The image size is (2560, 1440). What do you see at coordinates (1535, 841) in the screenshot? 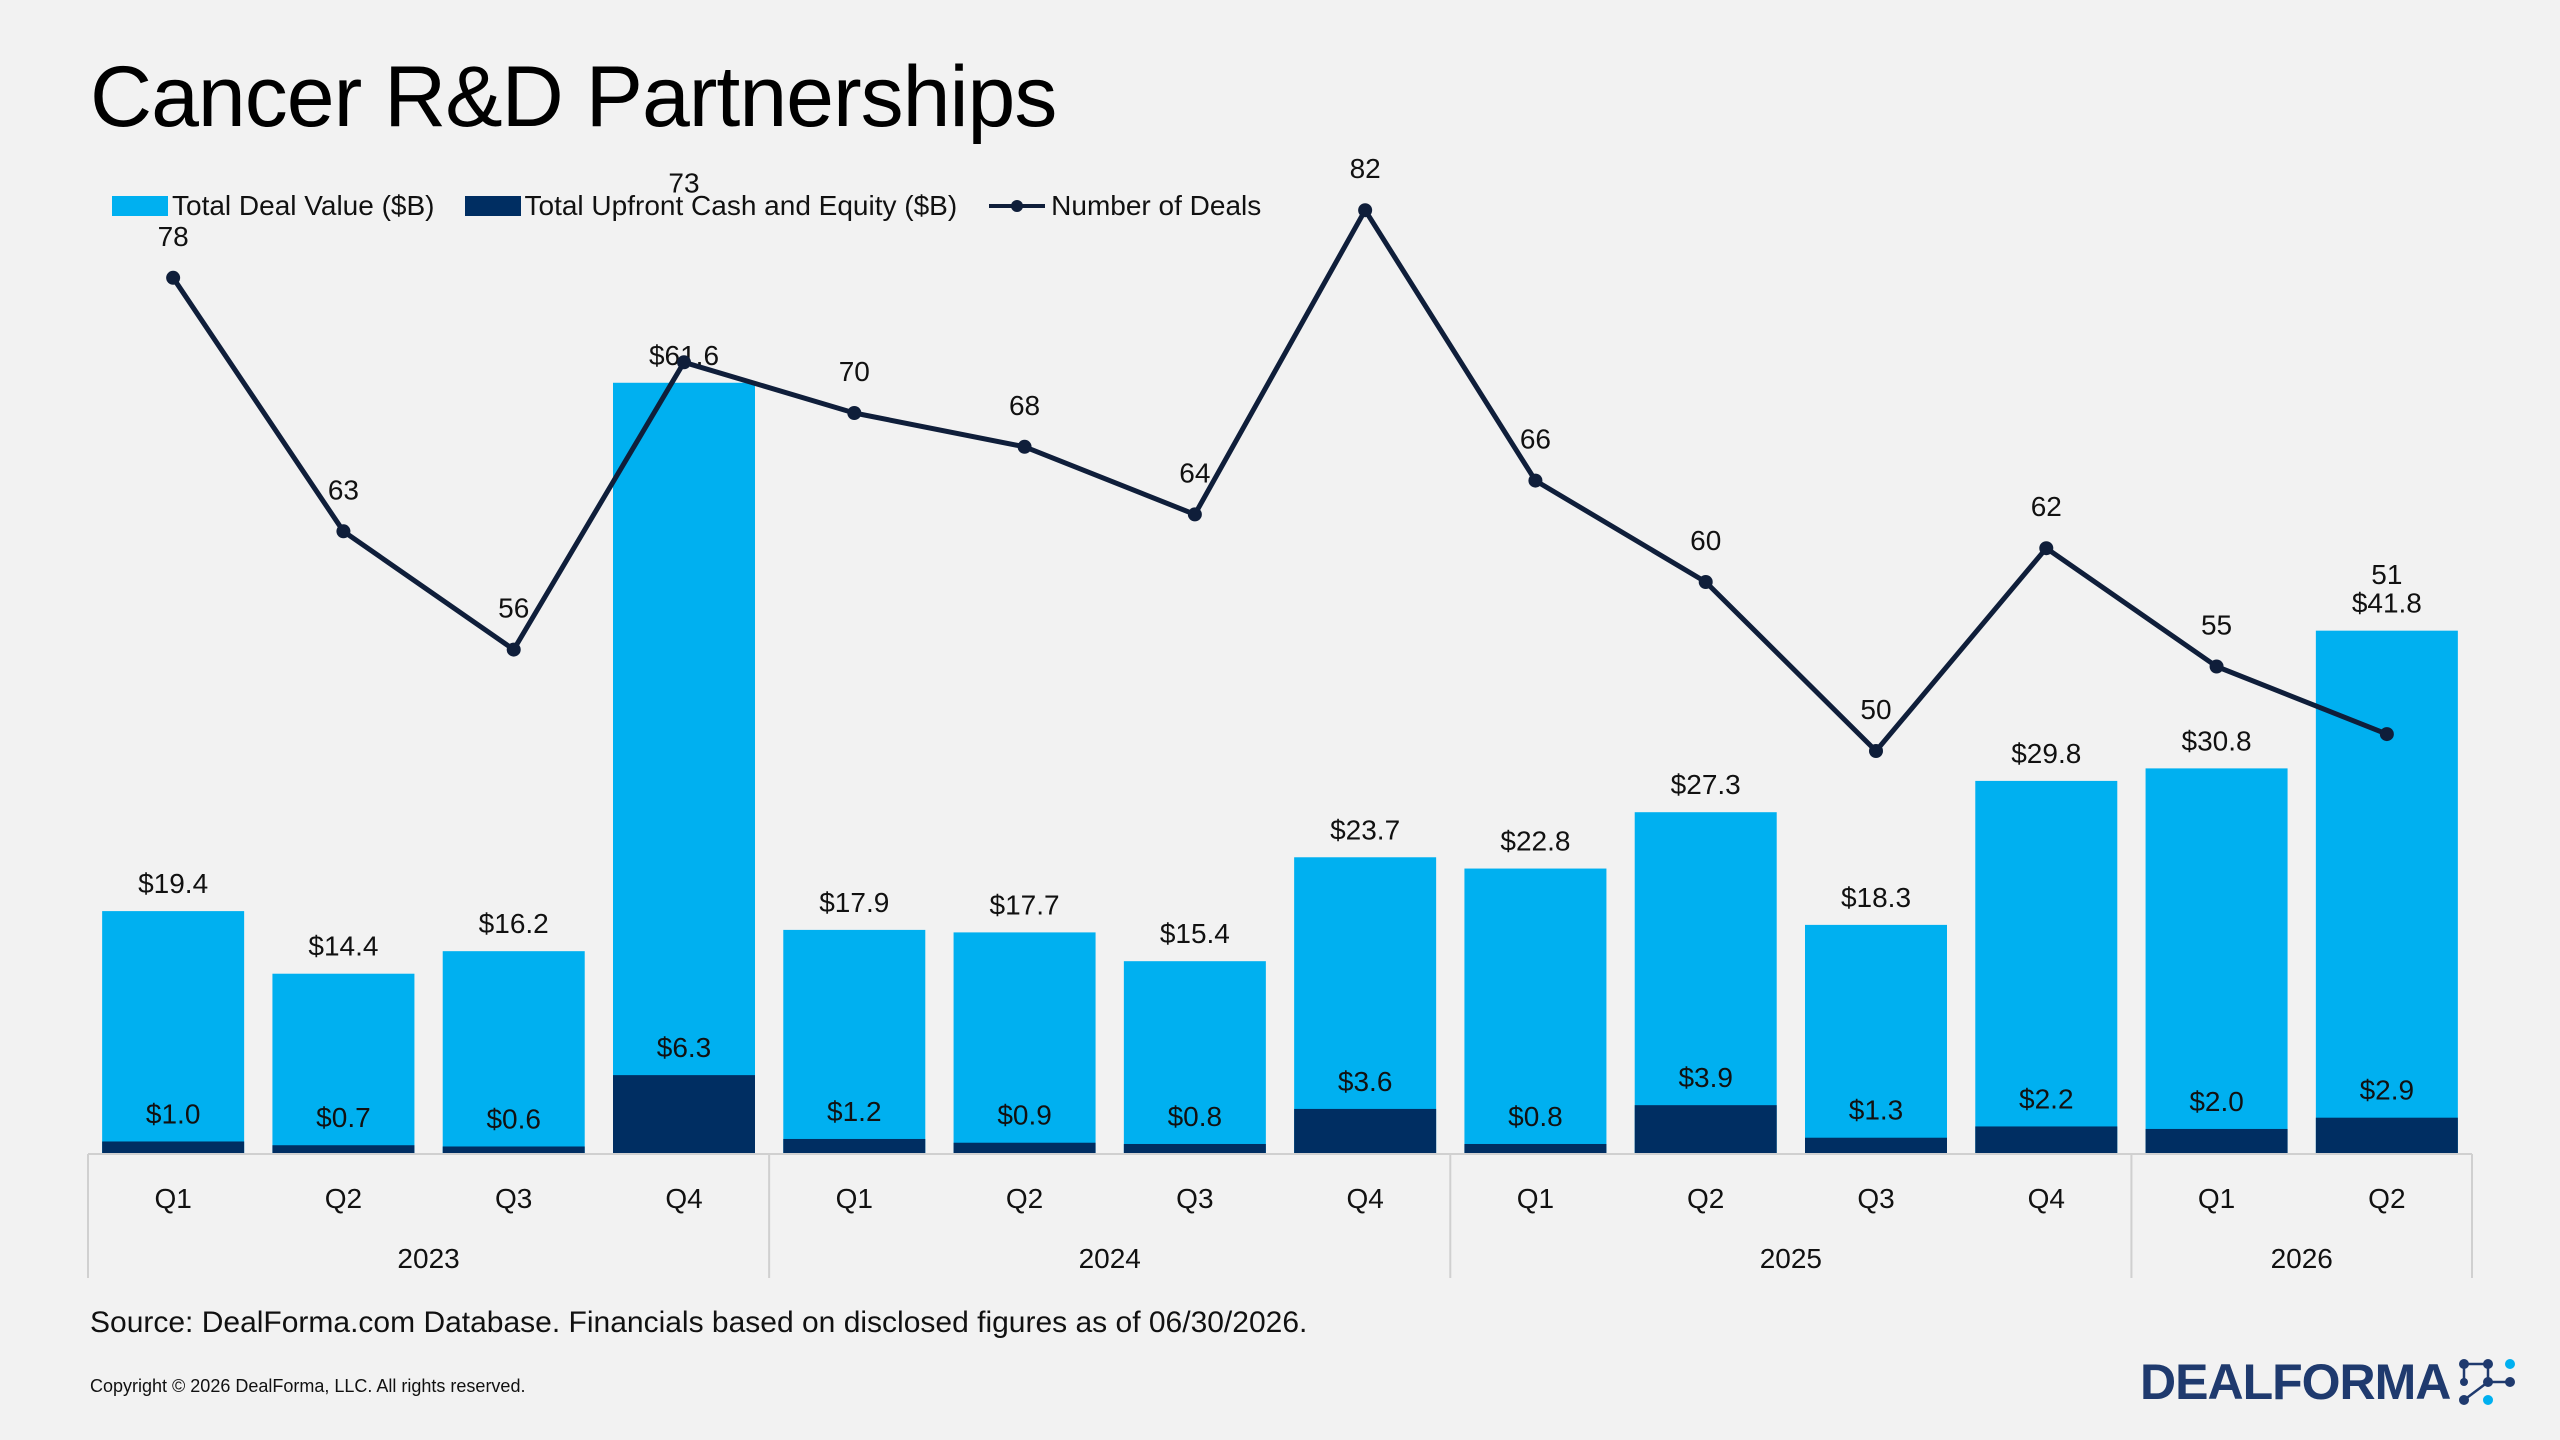
I see `data-label-total: $22.8` at bounding box center [1535, 841].